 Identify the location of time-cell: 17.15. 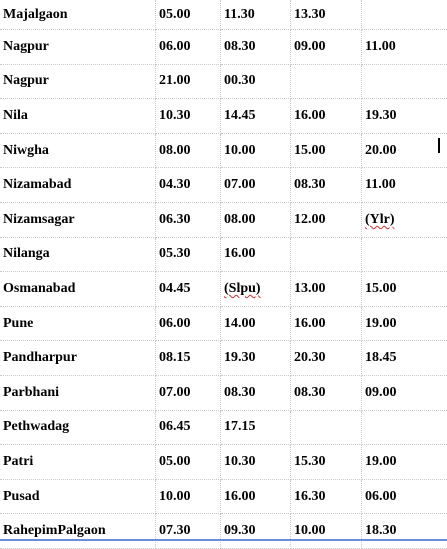
(256, 427).